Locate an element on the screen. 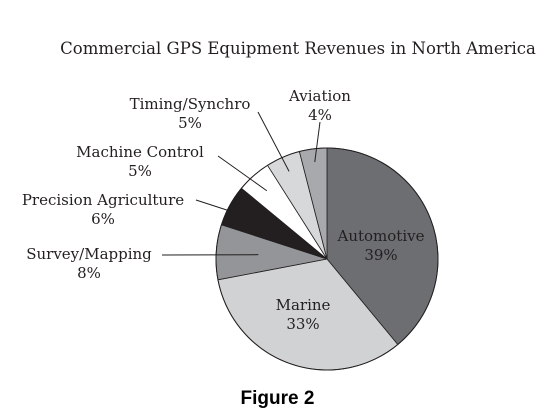  slice-label-survey-mapping: Survey/Mapping is located at coordinates (89, 254).